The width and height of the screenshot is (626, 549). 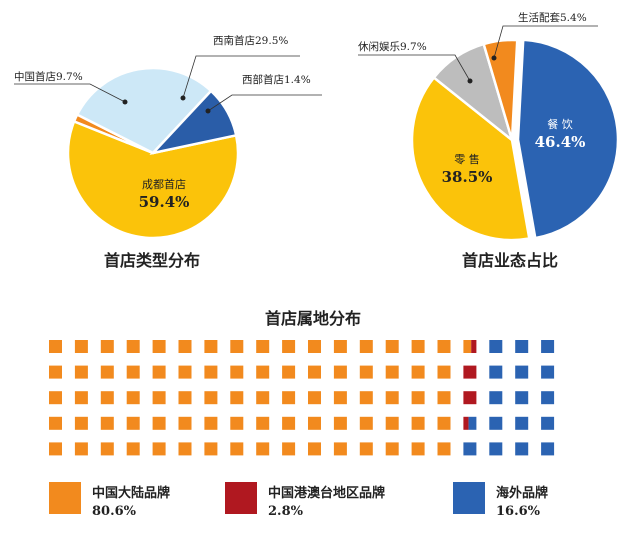 What do you see at coordinates (208, 111) in the screenshot?
I see `callout-dot-west` at bounding box center [208, 111].